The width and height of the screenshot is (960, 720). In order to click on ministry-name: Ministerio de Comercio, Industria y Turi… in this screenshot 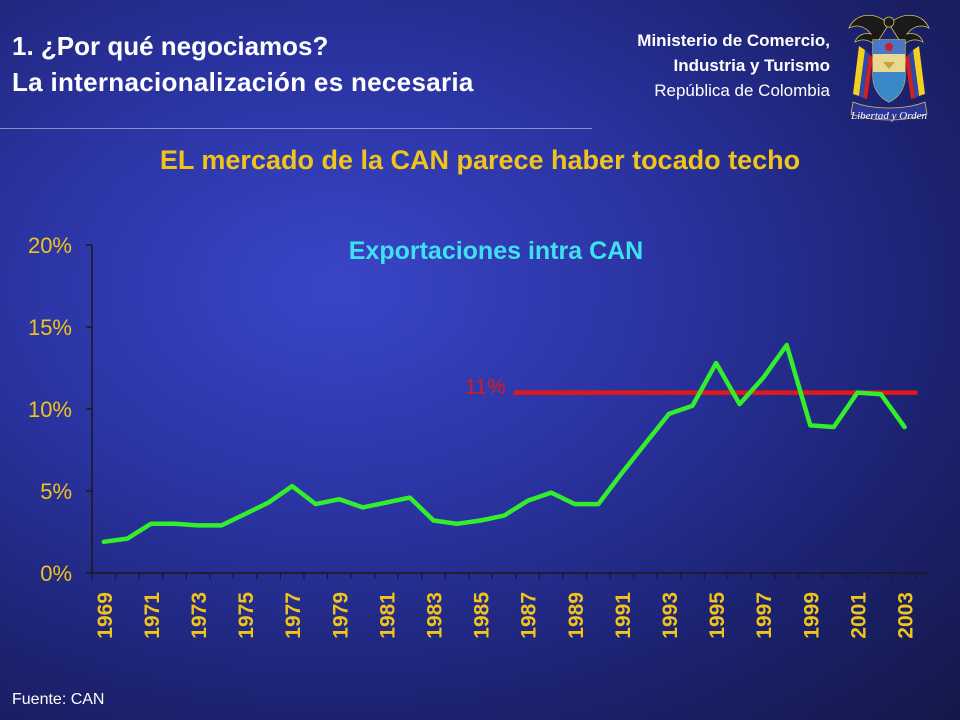, I will do `click(733, 65)`.